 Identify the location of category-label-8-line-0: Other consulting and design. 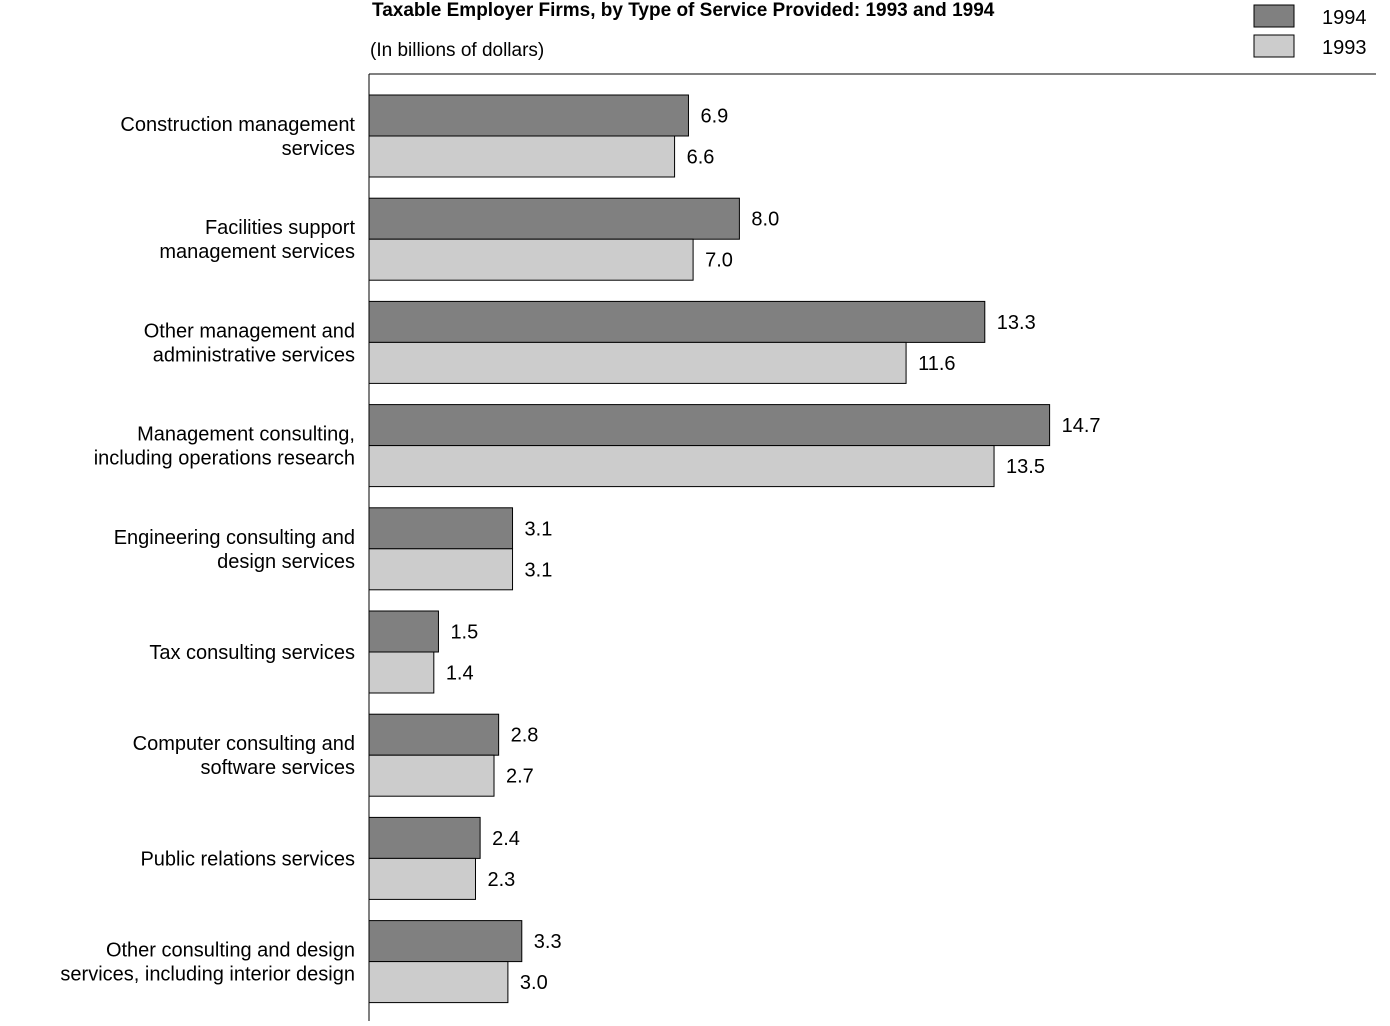
(230, 951).